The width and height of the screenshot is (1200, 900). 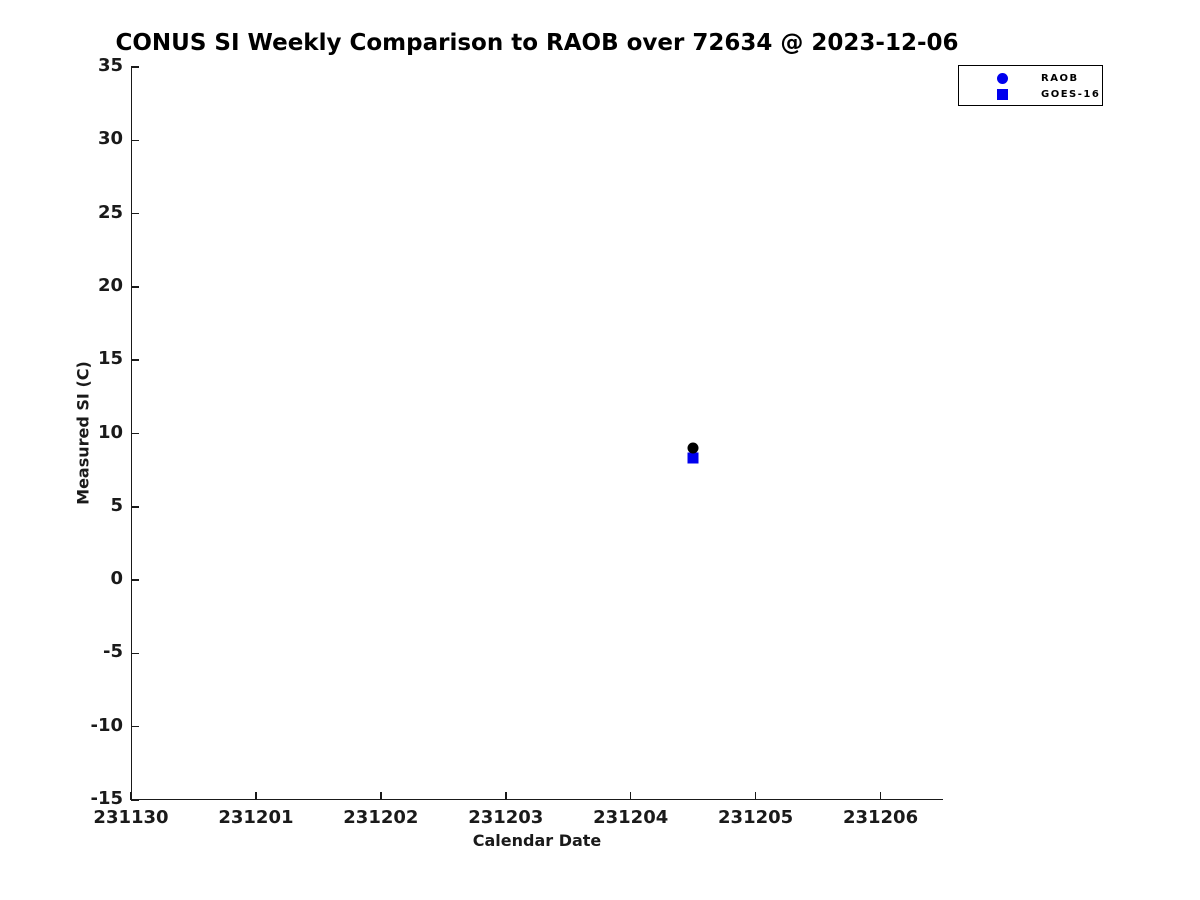 I want to click on x-axis-label: Calendar Date, so click(x=537, y=840).